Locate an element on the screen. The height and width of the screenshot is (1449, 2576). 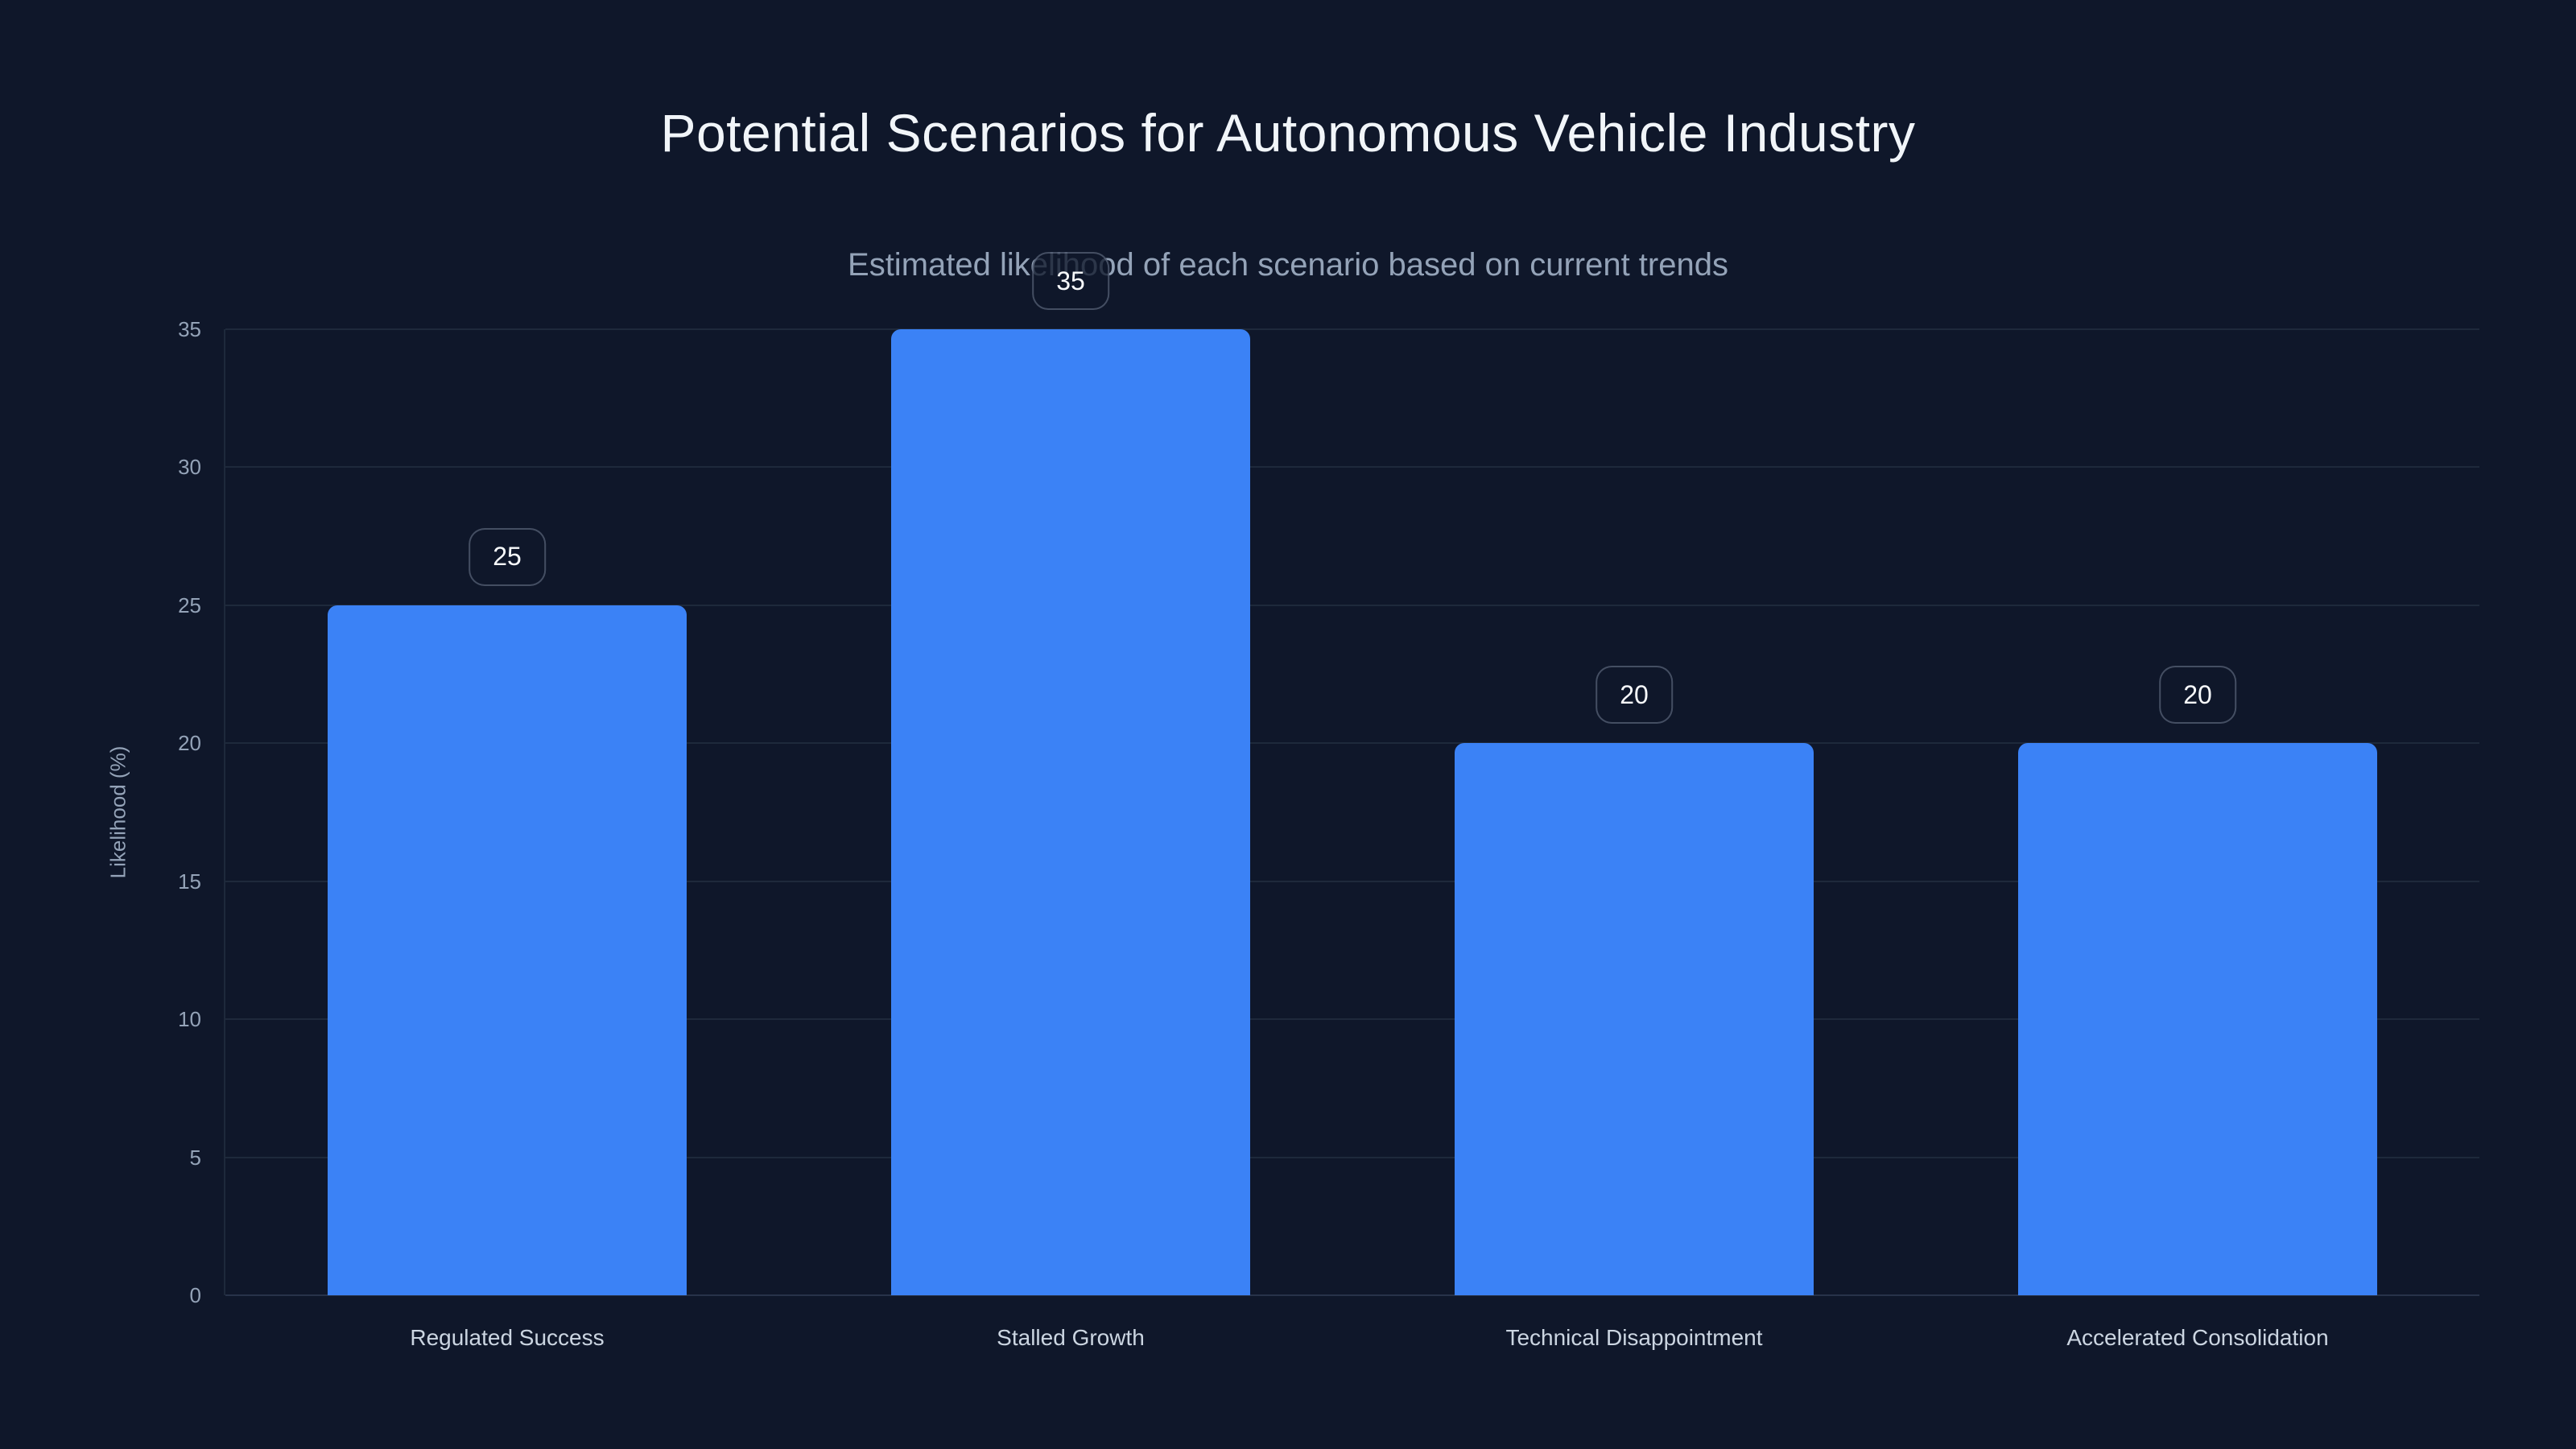
y-tick-label: 5 is located at coordinates (195, 1157).